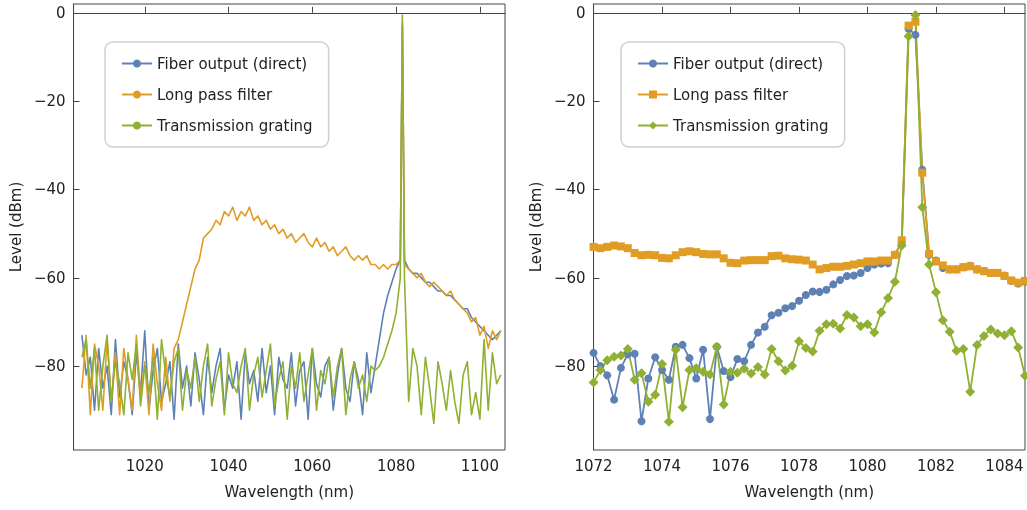 This screenshot has width=1027, height=510. Describe the element at coordinates (730, 465) in the screenshot. I see `x-tick-label: 1076` at that location.